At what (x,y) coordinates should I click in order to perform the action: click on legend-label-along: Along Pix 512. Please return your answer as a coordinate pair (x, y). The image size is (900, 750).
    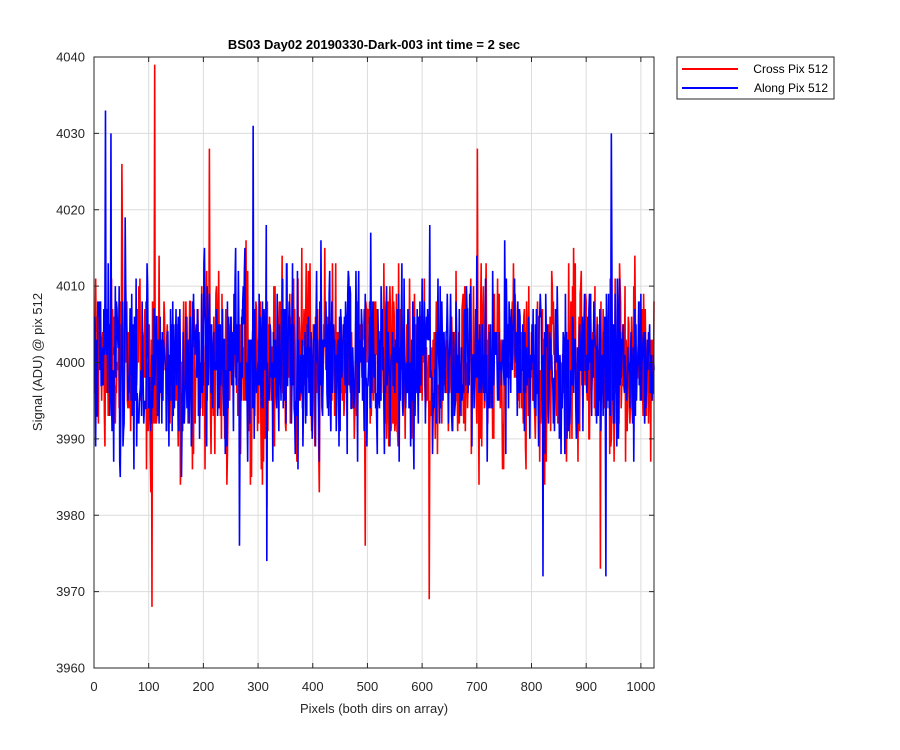
    Looking at the image, I should click on (791, 88).